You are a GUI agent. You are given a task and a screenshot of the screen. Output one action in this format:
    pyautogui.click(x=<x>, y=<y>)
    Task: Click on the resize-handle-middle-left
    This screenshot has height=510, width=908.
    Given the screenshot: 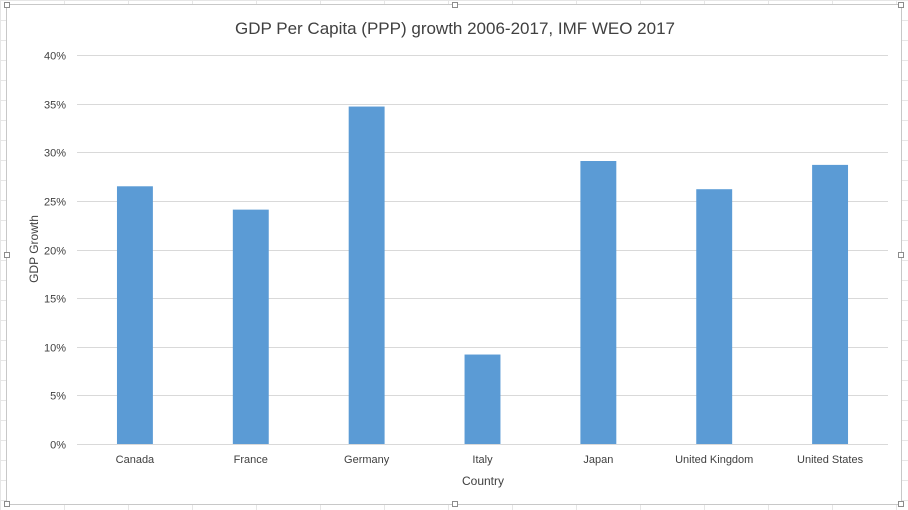 What is the action you would take?
    pyautogui.click(x=7, y=255)
    